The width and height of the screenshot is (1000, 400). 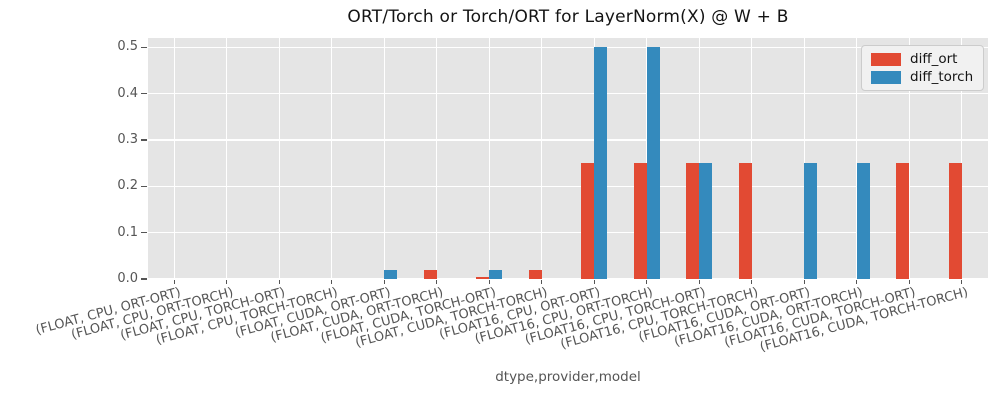 What do you see at coordinates (886, 77) in the screenshot?
I see `legend-swatch-diff-torch-icon` at bounding box center [886, 77].